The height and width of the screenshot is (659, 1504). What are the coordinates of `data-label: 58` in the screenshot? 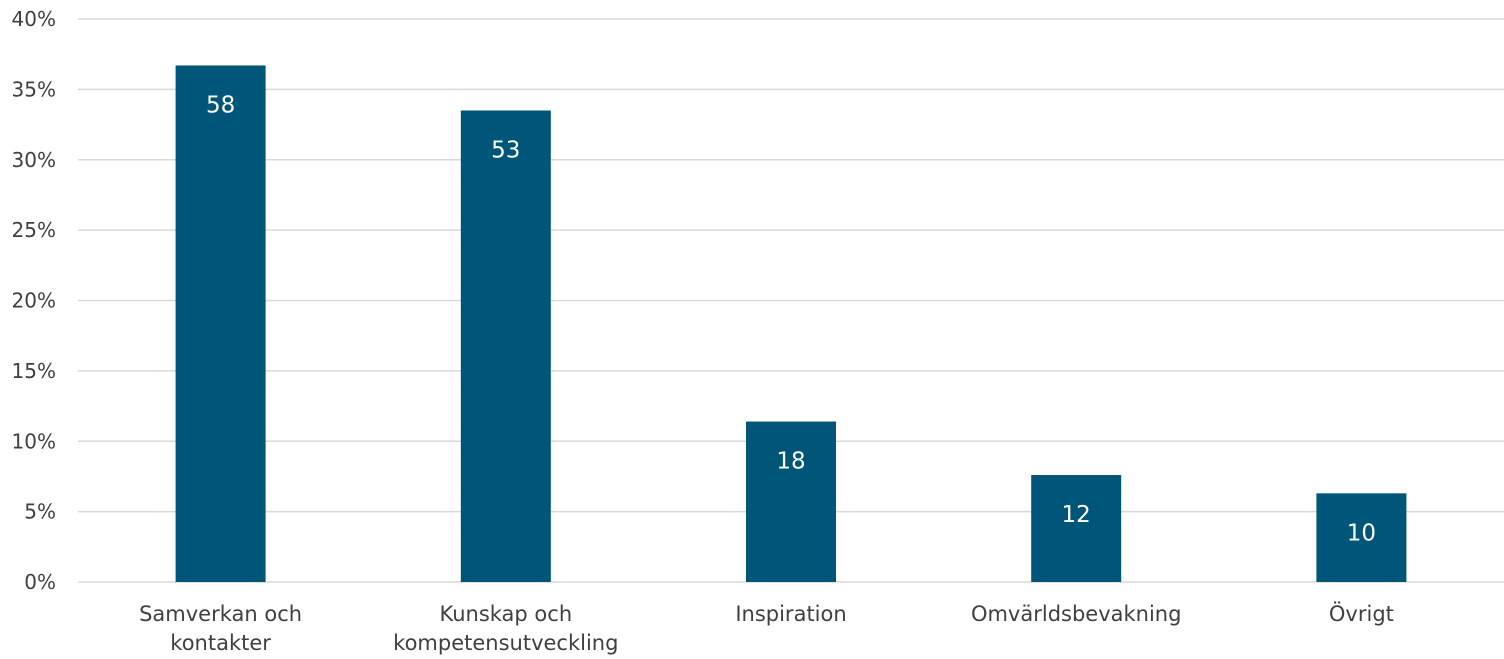 It's located at (220, 105).